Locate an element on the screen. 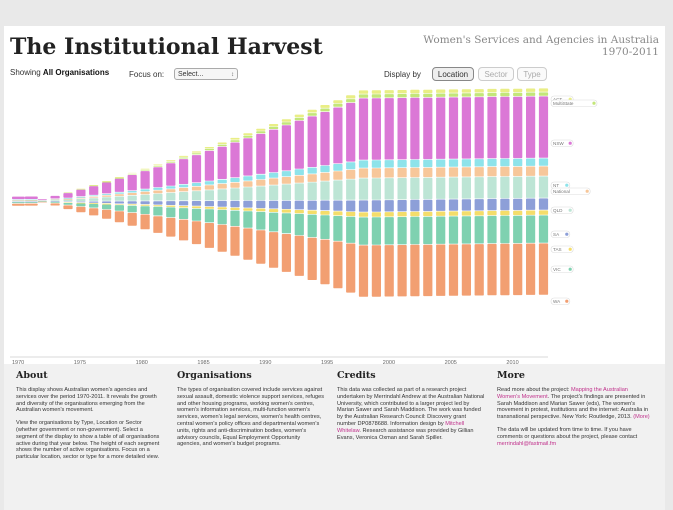 Image resolution: width=673 pixels, height=510 pixels. about-heading: About is located at coordinates (32, 375).